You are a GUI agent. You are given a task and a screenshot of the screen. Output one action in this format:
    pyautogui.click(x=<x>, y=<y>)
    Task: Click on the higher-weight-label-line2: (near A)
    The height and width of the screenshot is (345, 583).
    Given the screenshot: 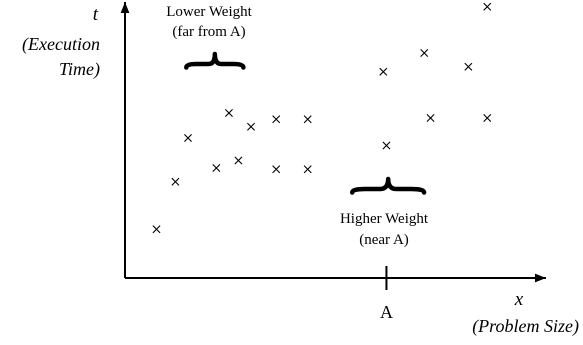 What is the action you would take?
    pyautogui.click(x=384, y=240)
    